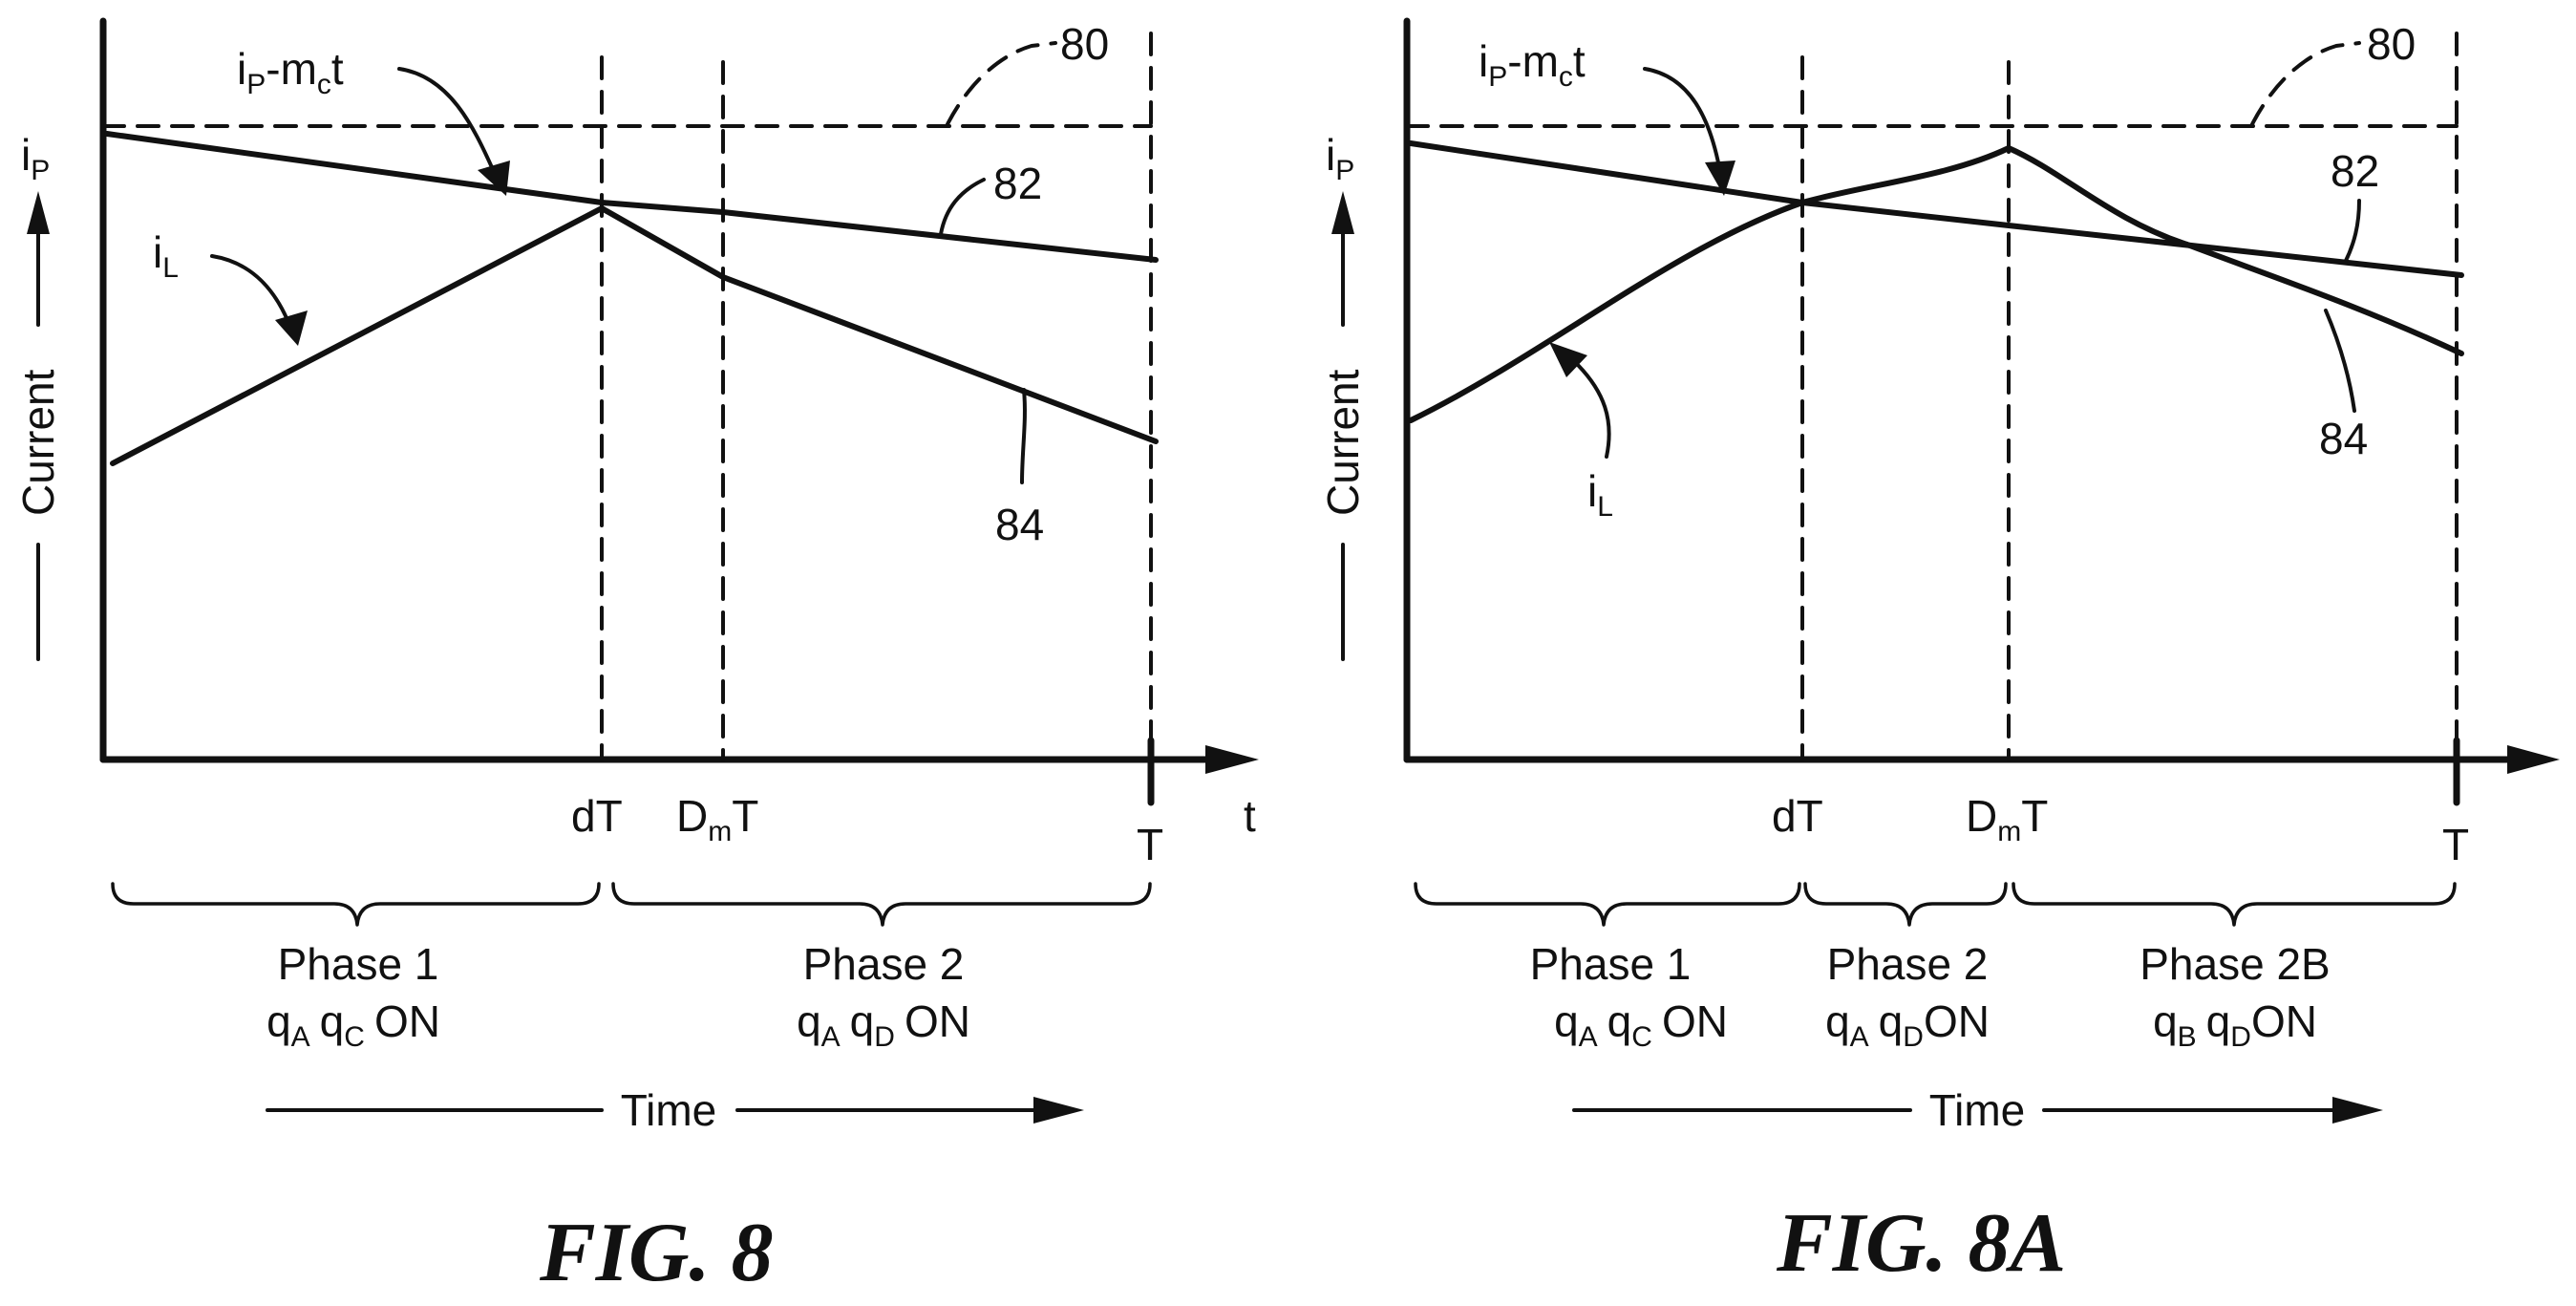  Describe the element at coordinates (1798, 816) in the screenshot. I see `fig8a-tick-dT: dT` at that location.